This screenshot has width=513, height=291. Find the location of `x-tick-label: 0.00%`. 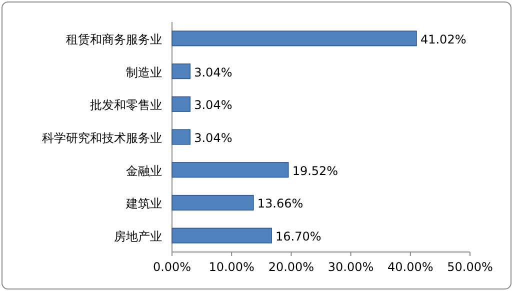

x-tick-label: 0.00% is located at coordinates (172, 267).